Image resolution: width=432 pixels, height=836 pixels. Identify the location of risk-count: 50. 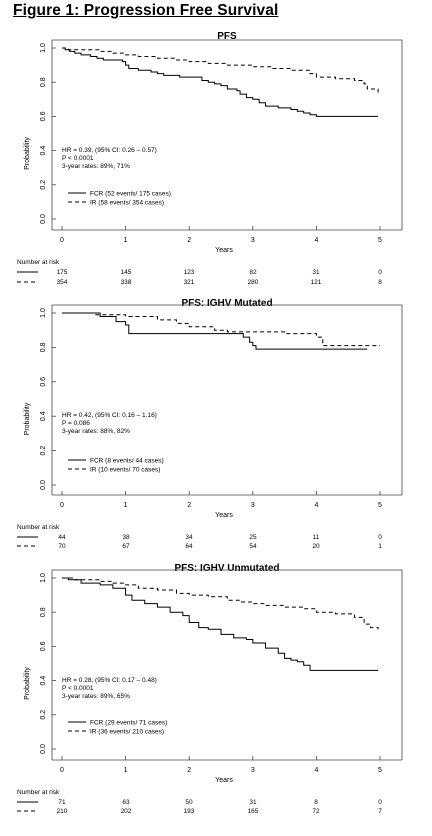
(189, 802).